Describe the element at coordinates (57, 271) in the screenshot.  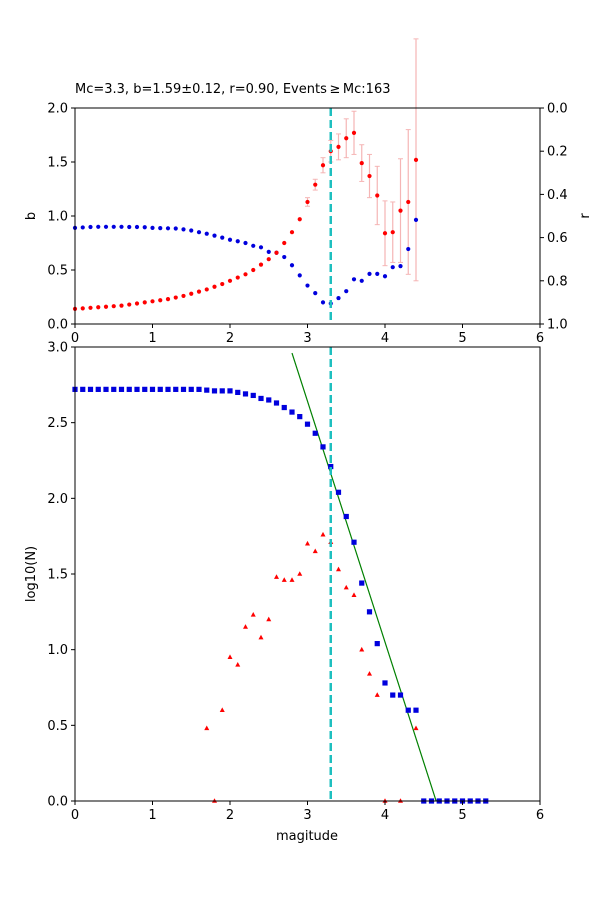
I see `top-y-tick-label: 0.5` at that location.